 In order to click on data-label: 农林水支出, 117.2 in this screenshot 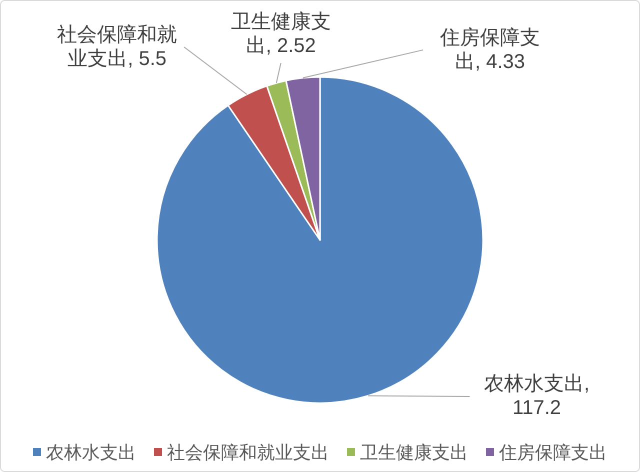, I will do `click(537, 396)`.